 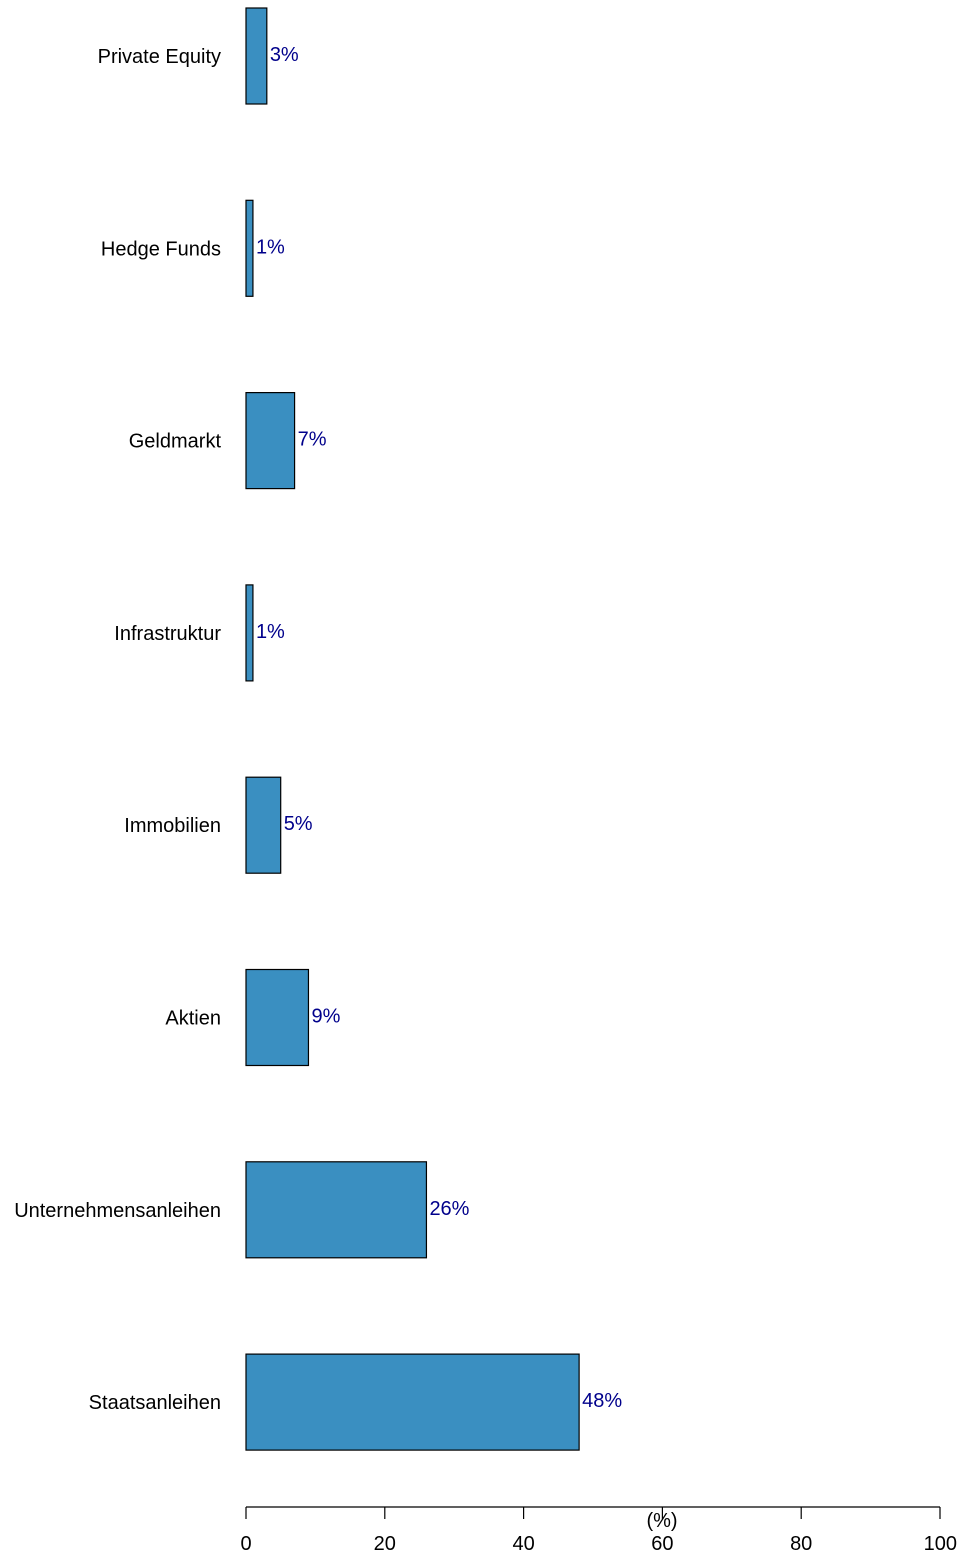 What do you see at coordinates (598, 1530) in the screenshot?
I see `x-axis: 0 20 40 60 80 100` at bounding box center [598, 1530].